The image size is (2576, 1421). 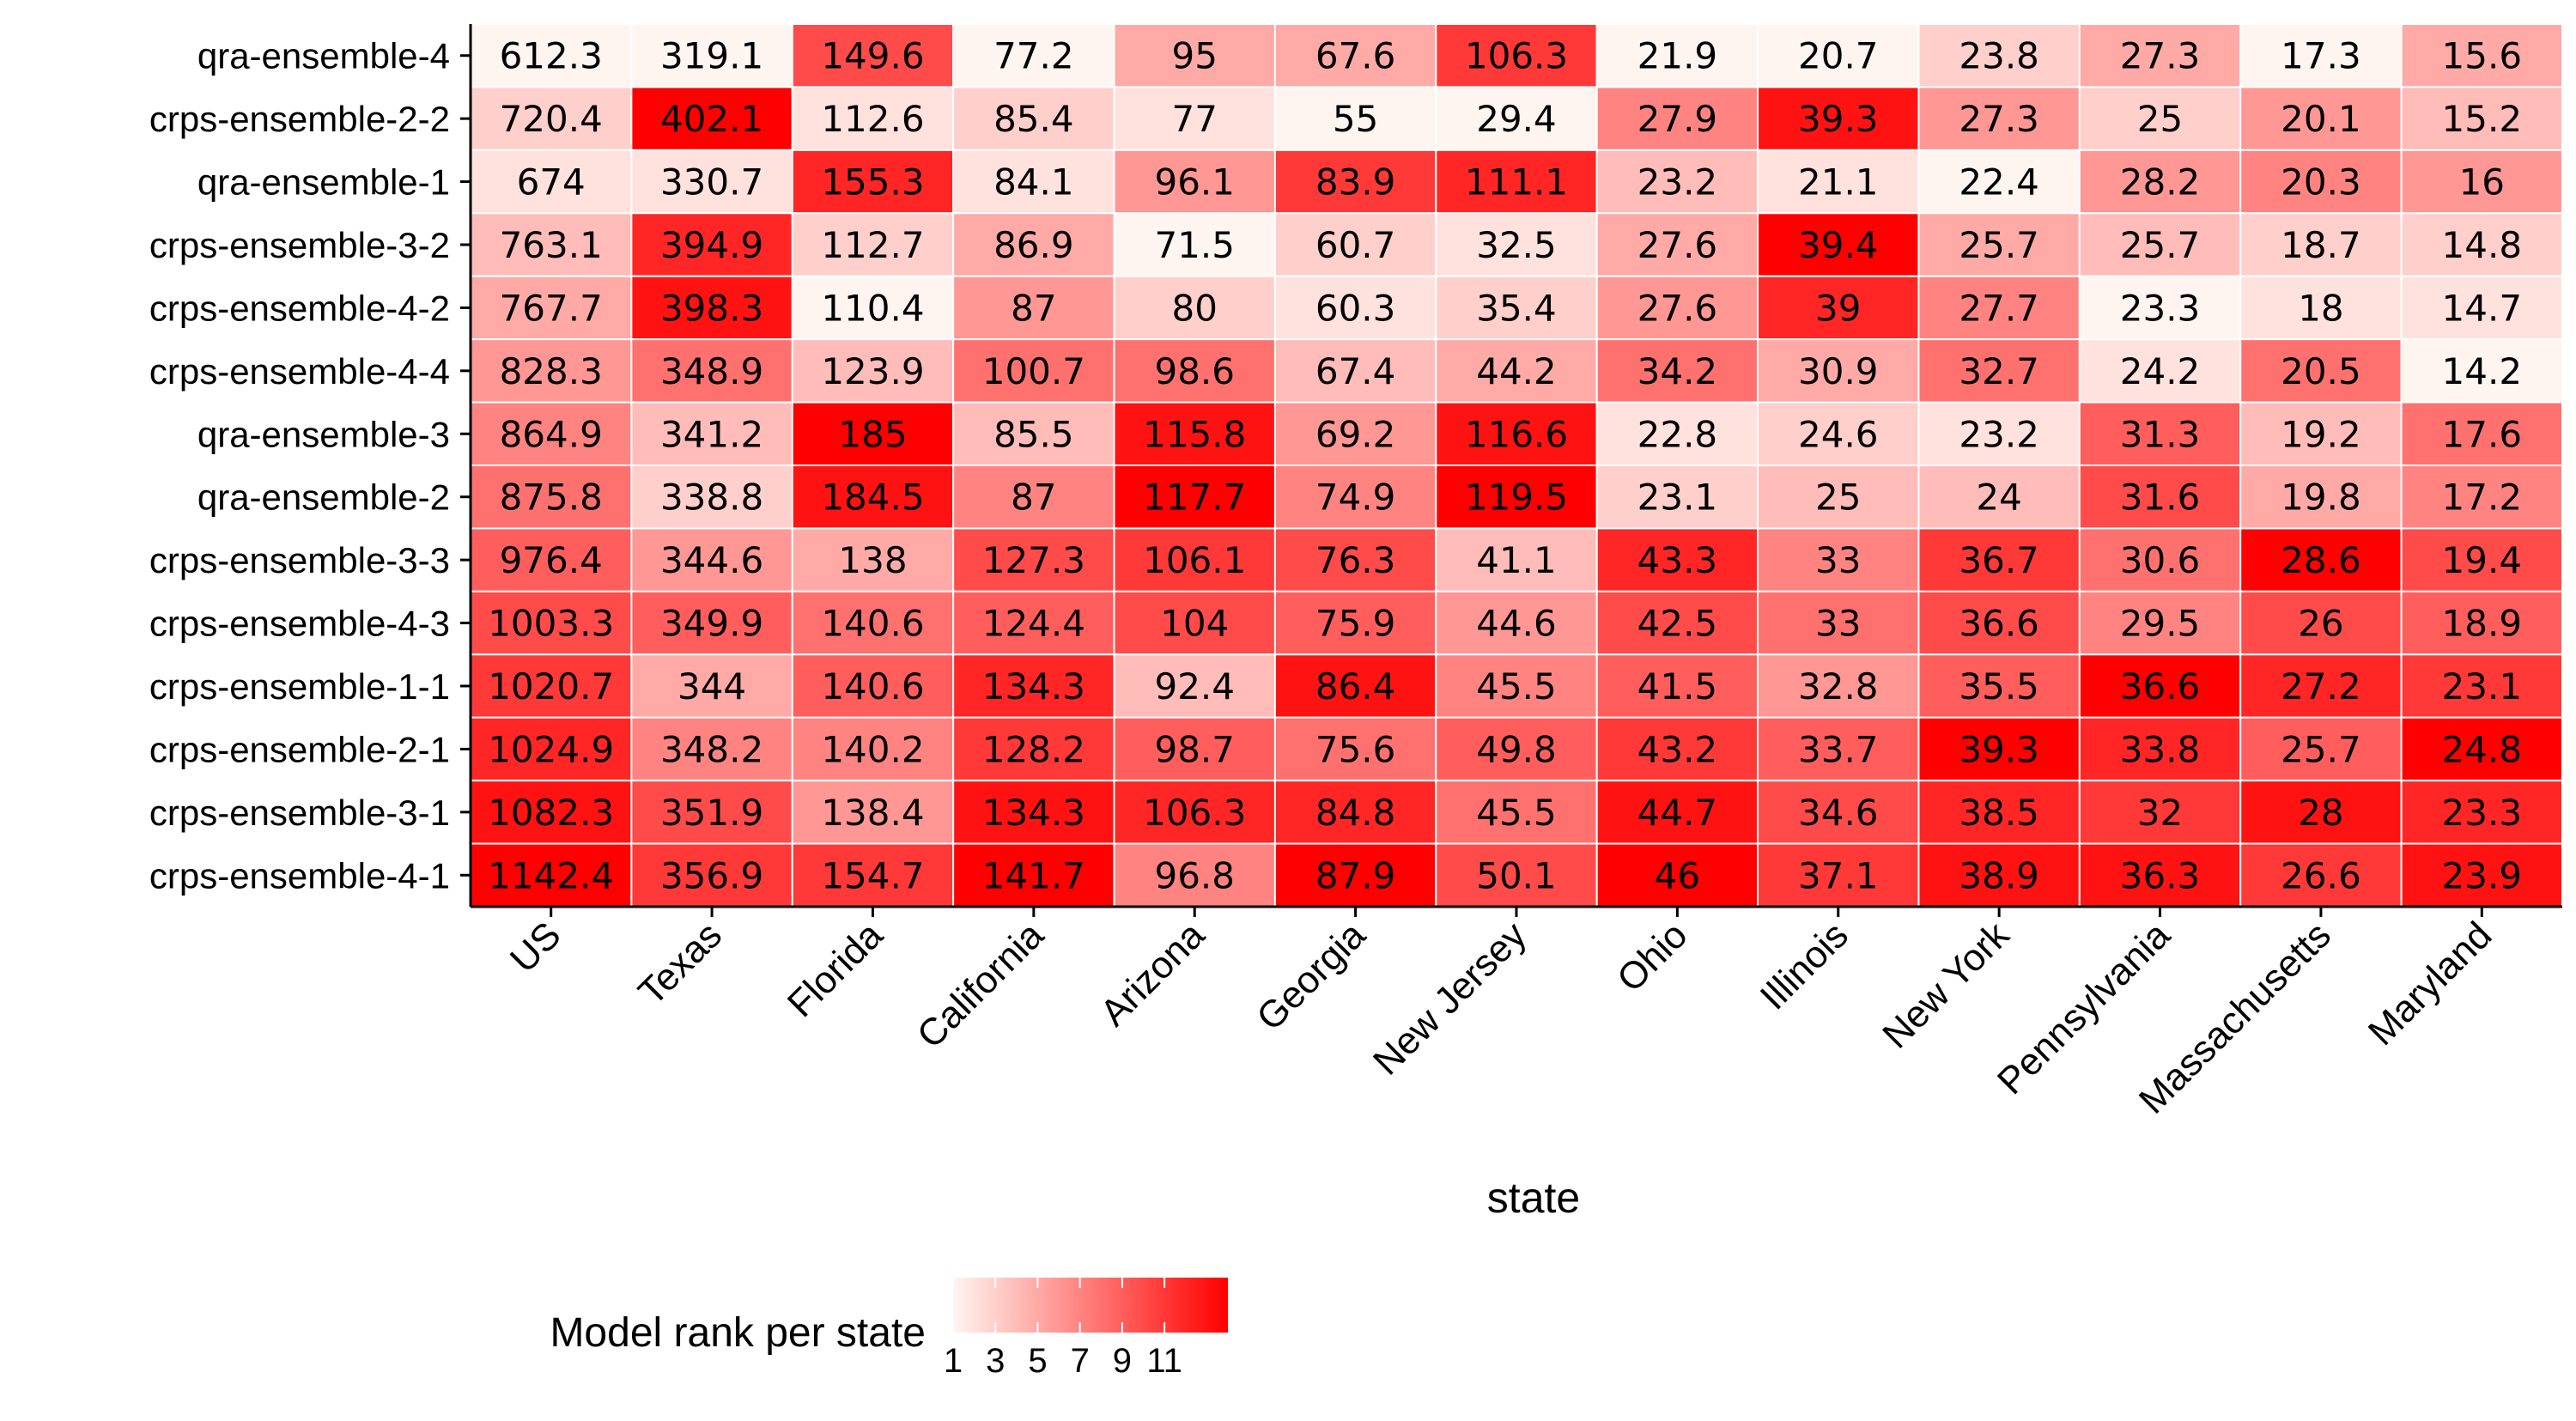 I want to click on heatmap-cell-crps-ensemble-2-2-california, so click(x=1034, y=118).